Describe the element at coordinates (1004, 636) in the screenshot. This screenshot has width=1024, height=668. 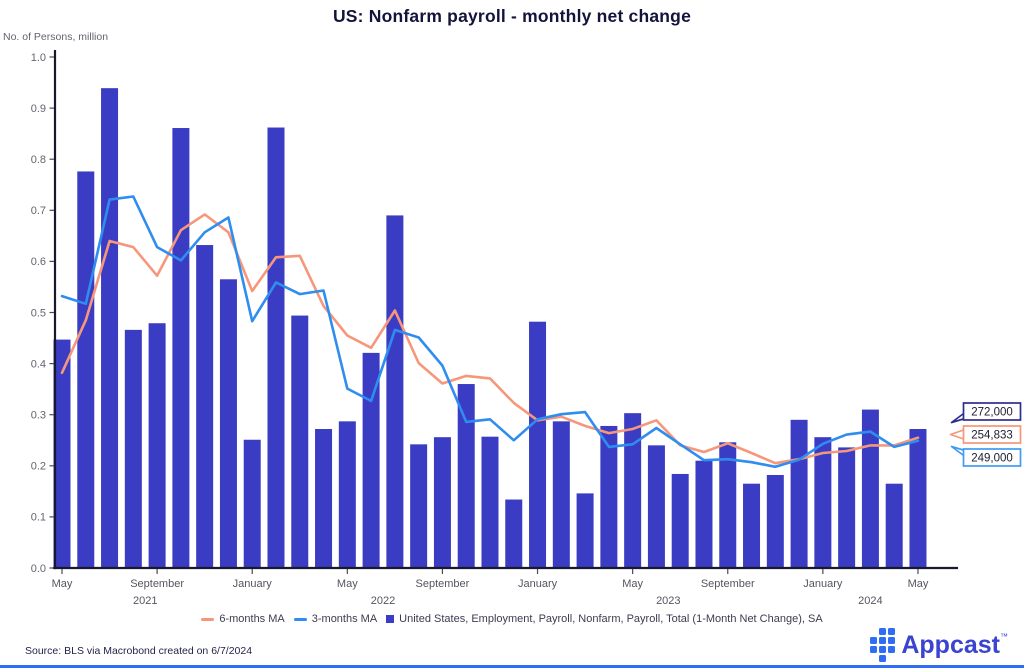
I see `trademark-symbol: ™` at that location.